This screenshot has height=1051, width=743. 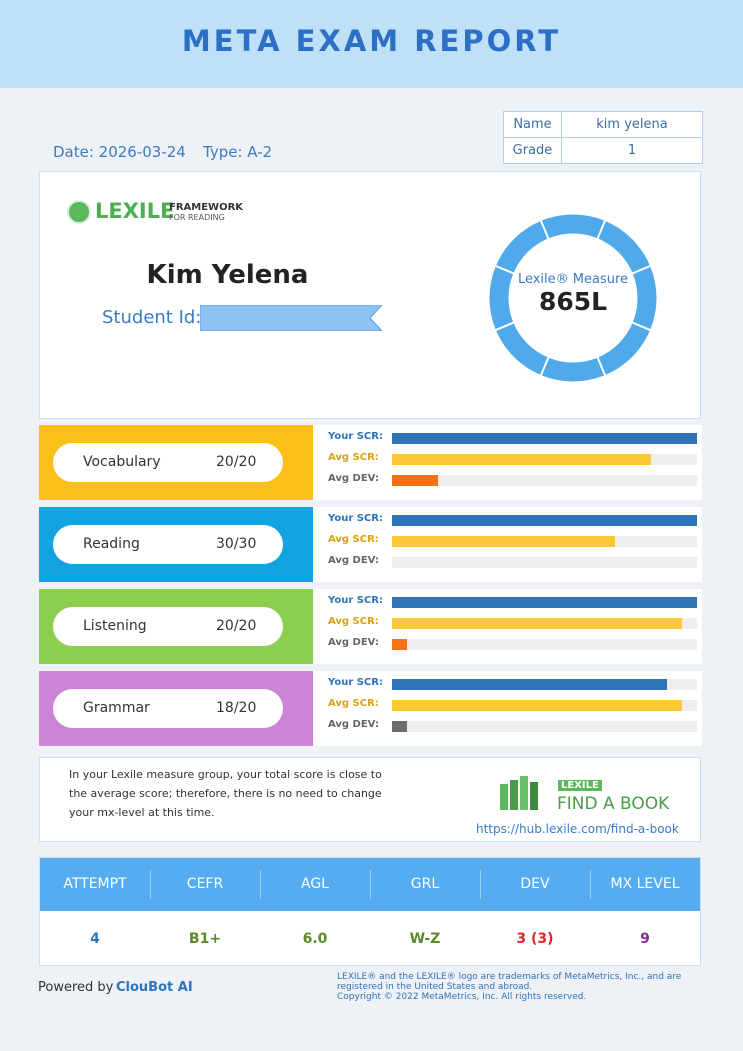 I want to click on ring, so click(x=573, y=298).